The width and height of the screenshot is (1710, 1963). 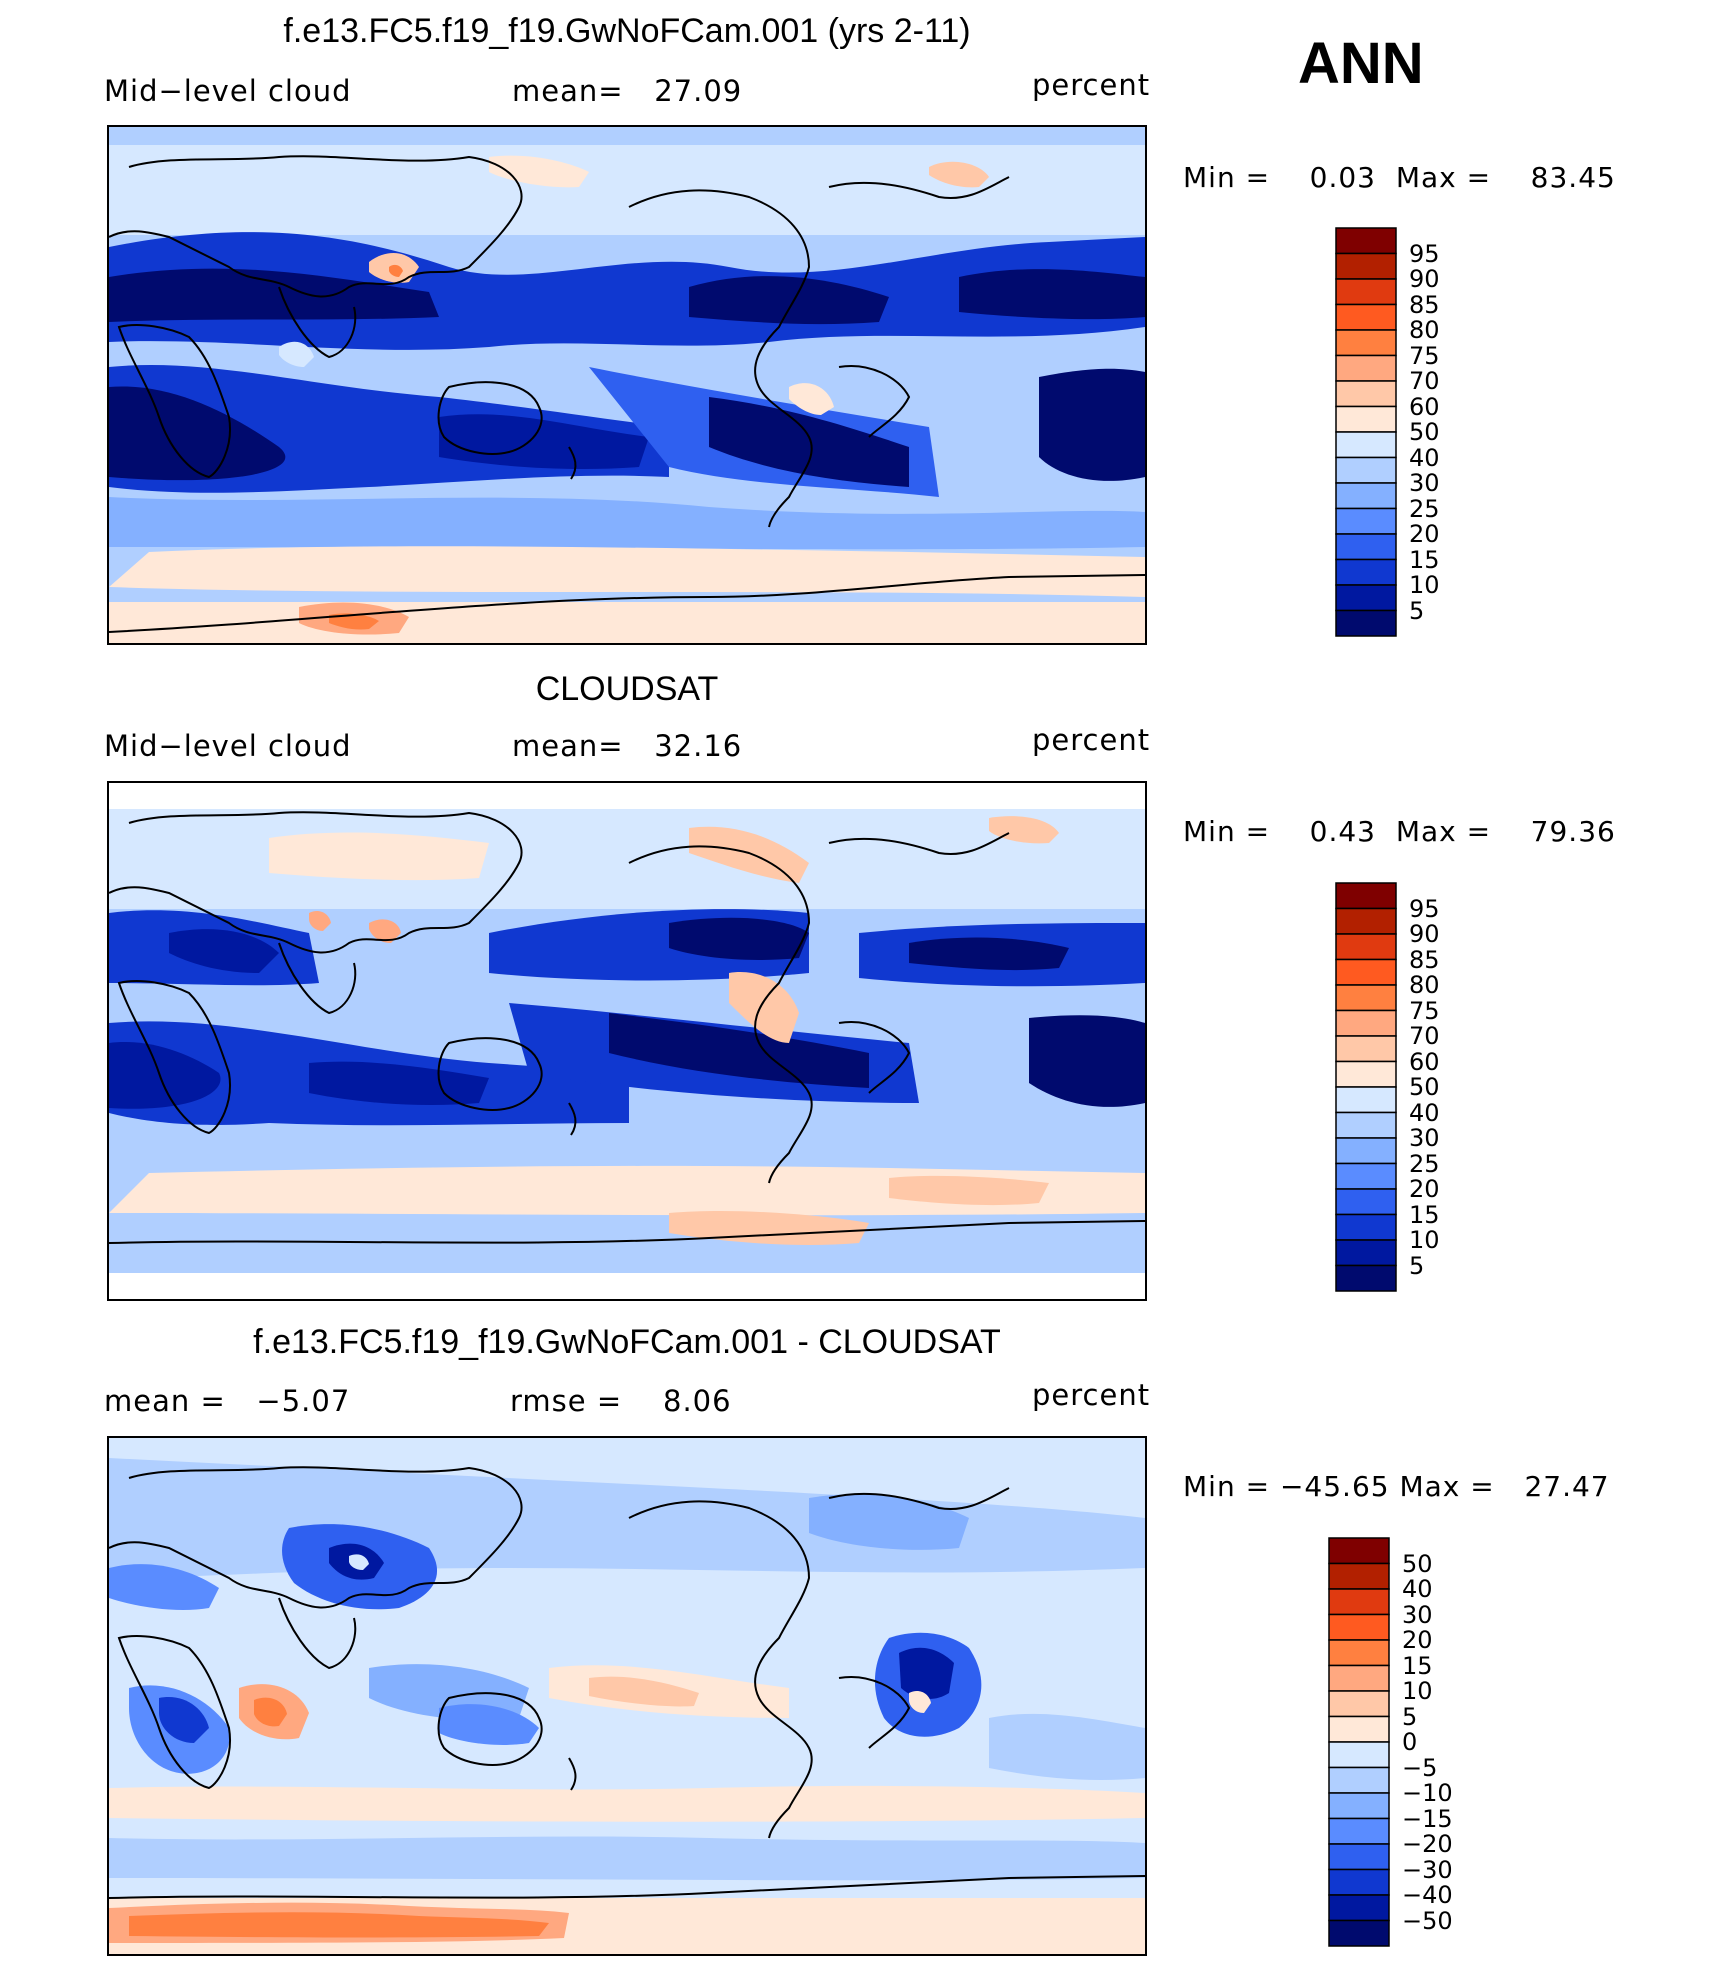 What do you see at coordinates (1567, 1486) in the screenshot?
I see `max-value: 27.47` at bounding box center [1567, 1486].